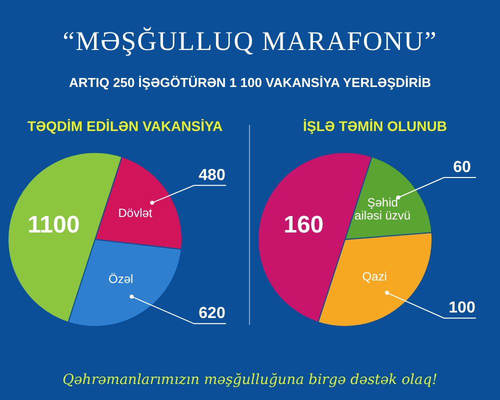 This screenshot has width=500, height=400. What do you see at coordinates (375, 127) in the screenshot?
I see `chart-title: İŞLƏ TƏMİN OLUNUB` at bounding box center [375, 127].